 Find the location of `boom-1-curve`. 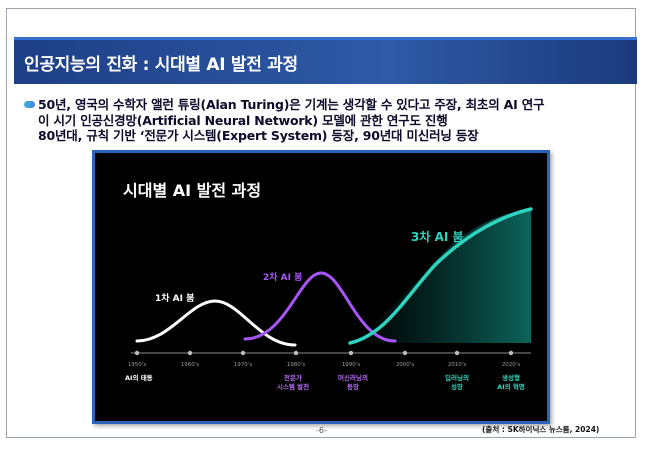

boom-1-curve is located at coordinates (216, 323).